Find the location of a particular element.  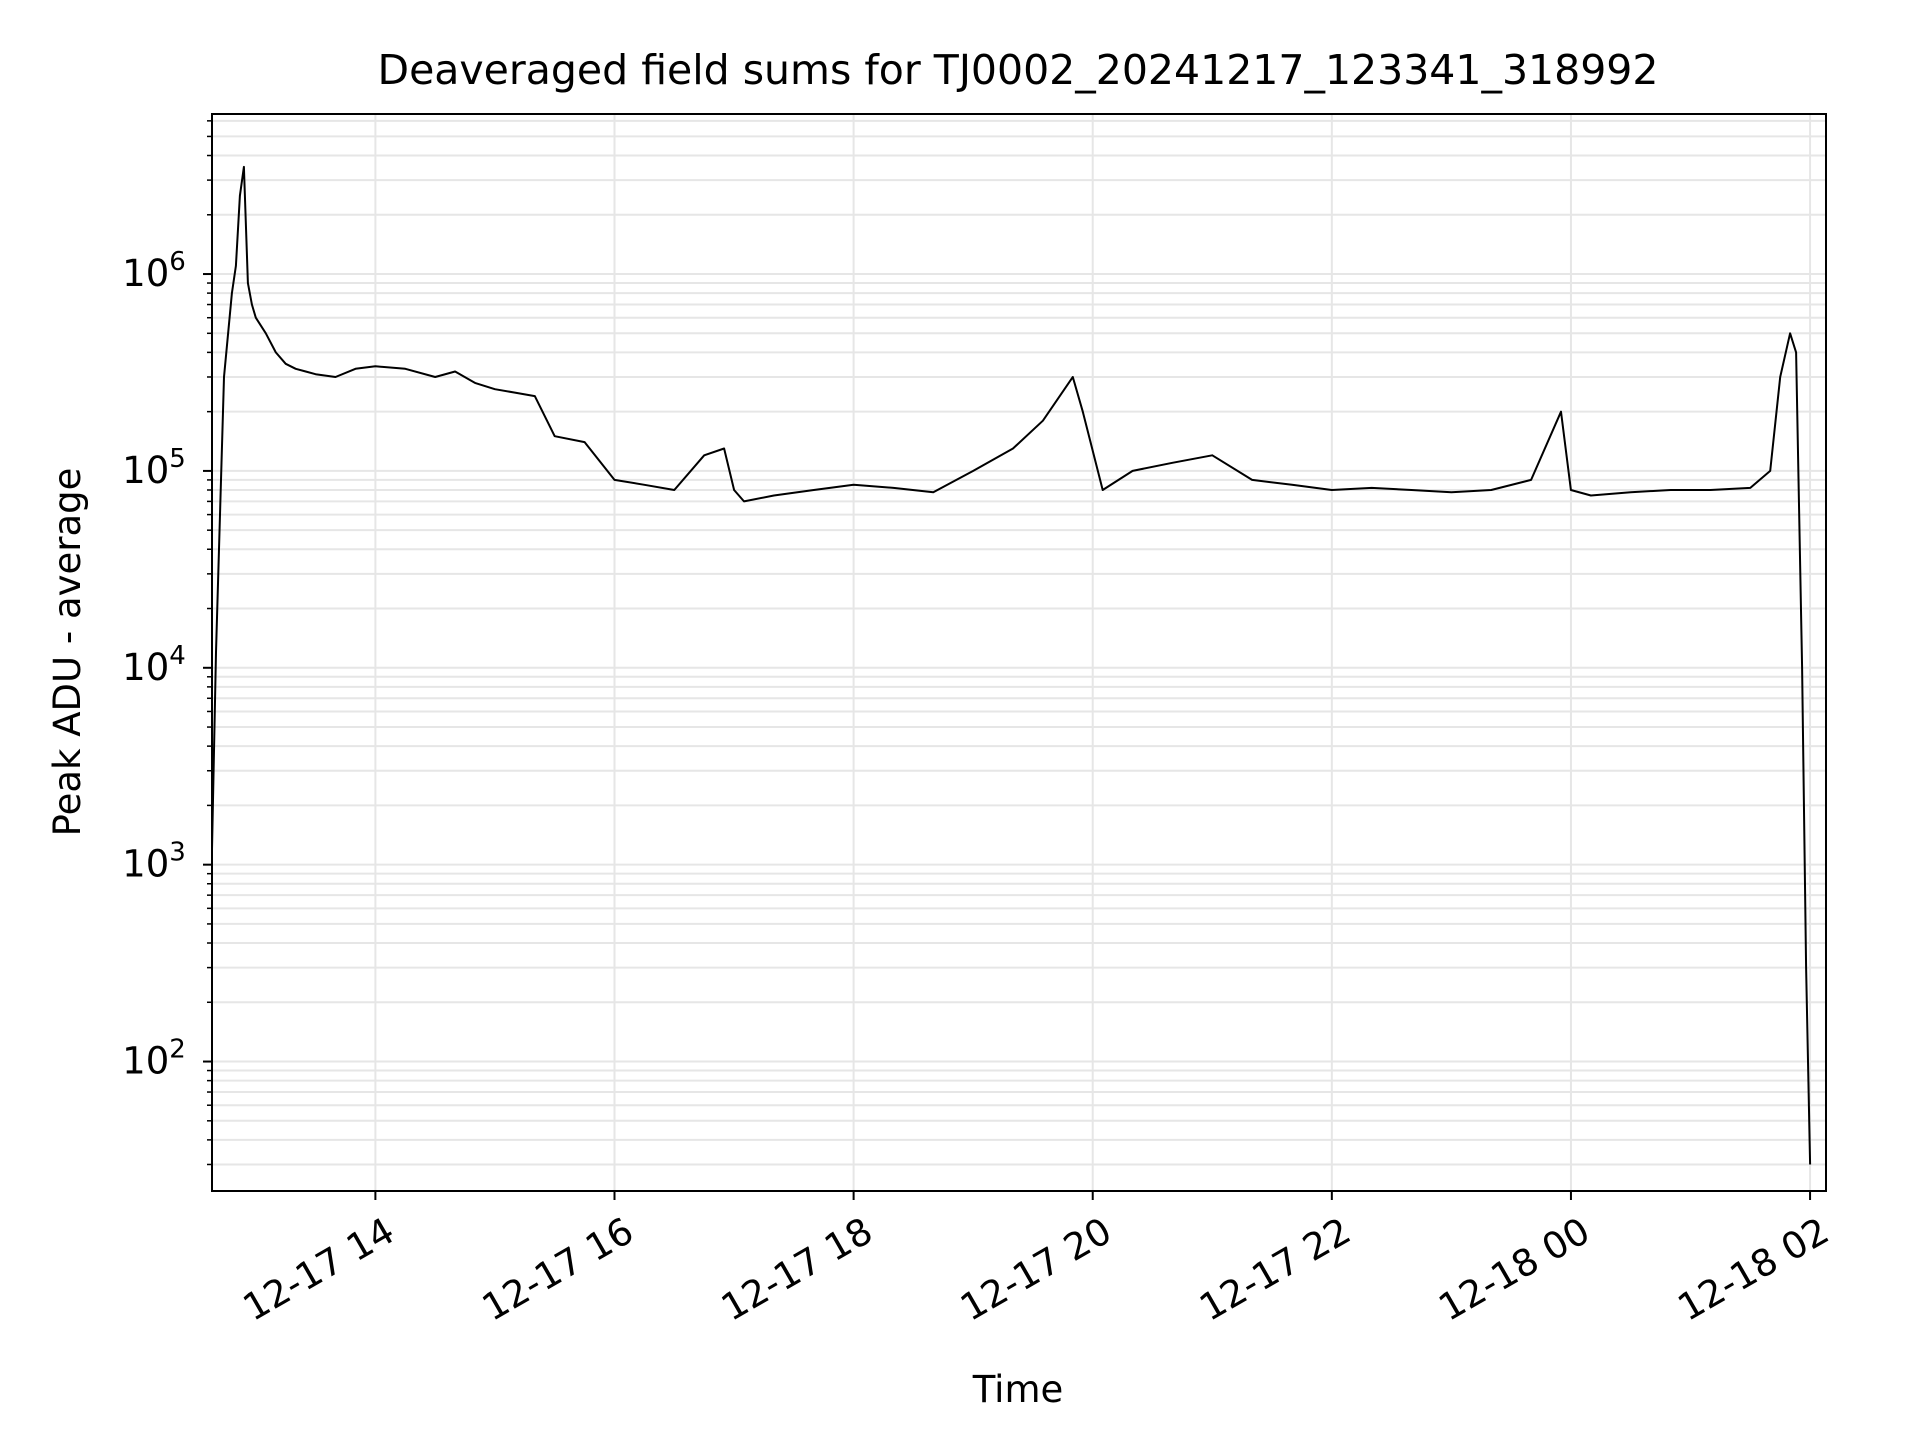

y-tick-label: 103 is located at coordinates (154, 862).